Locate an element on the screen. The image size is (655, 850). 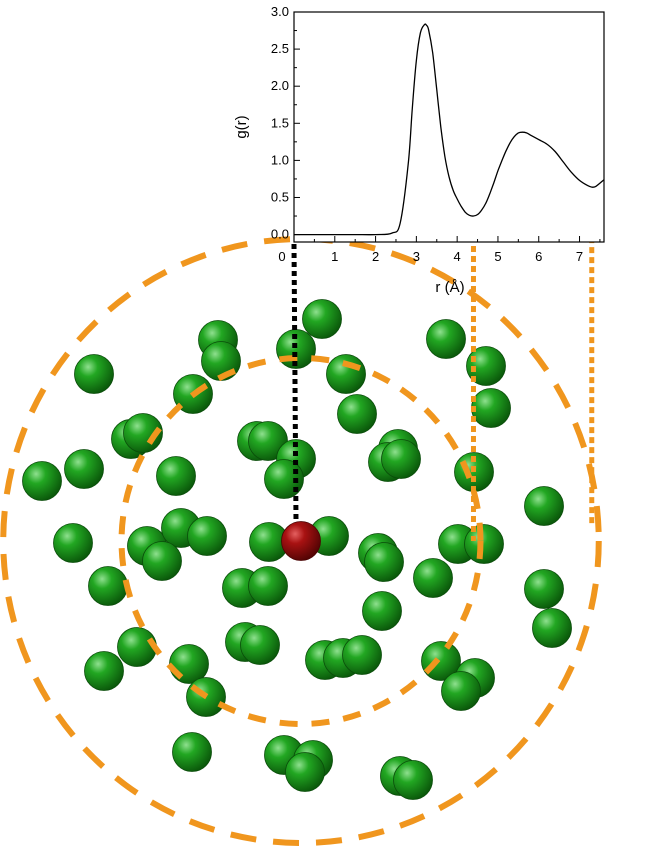
y-tick-label: 3.0 is located at coordinates (280, 11).